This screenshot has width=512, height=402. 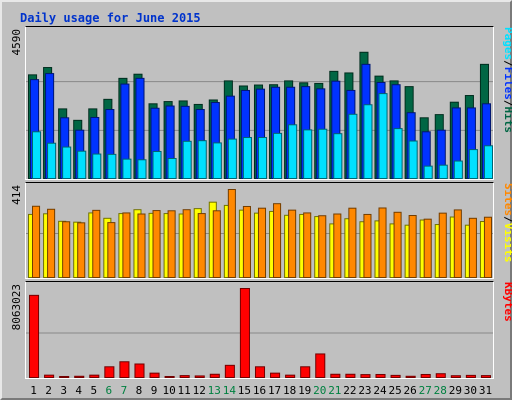 What do you see at coordinates (184, 390) in the screenshot?
I see `x-tick-label: 11` at bounding box center [184, 390].